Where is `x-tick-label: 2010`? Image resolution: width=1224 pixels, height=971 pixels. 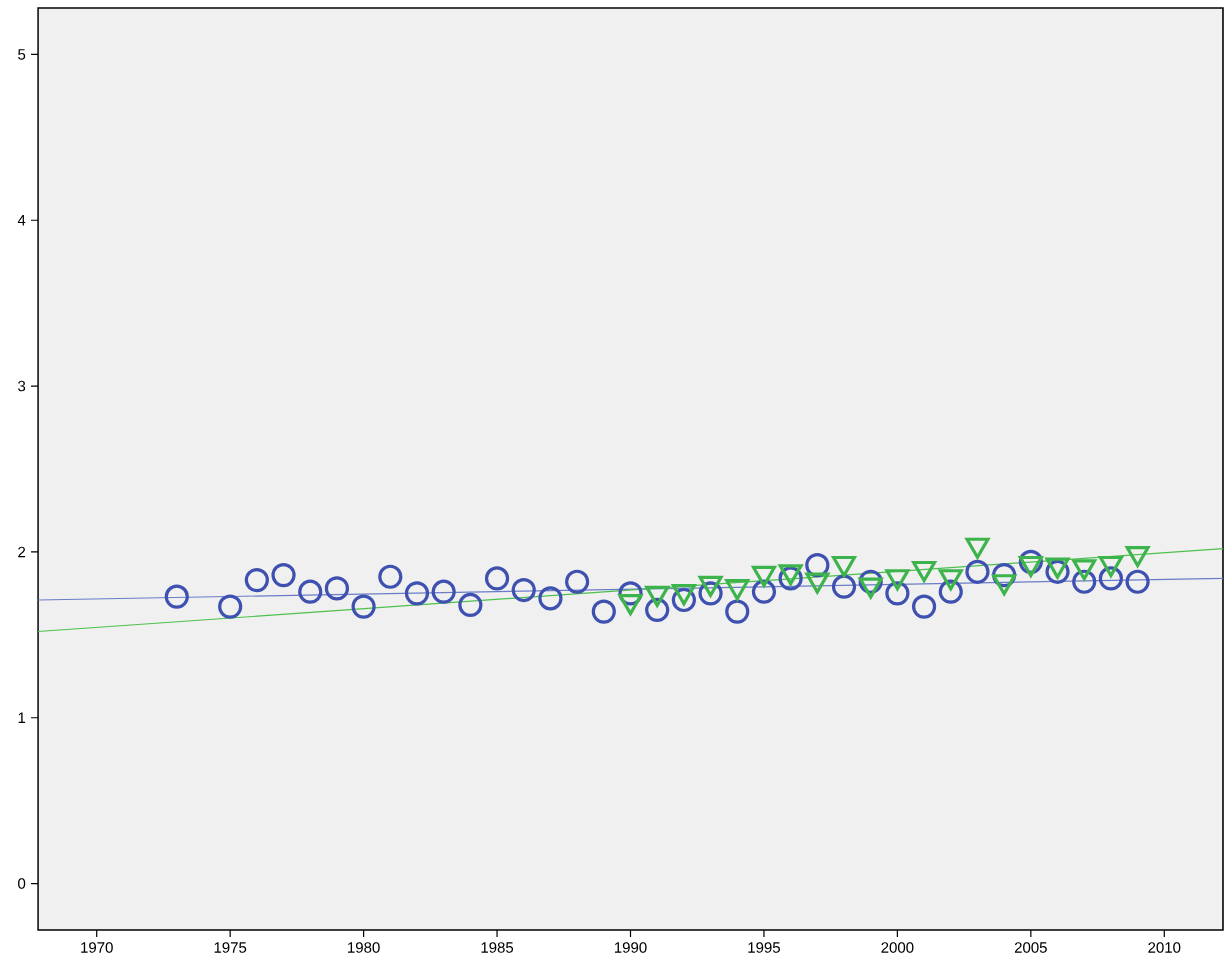 x-tick-label: 2010 is located at coordinates (1164, 947).